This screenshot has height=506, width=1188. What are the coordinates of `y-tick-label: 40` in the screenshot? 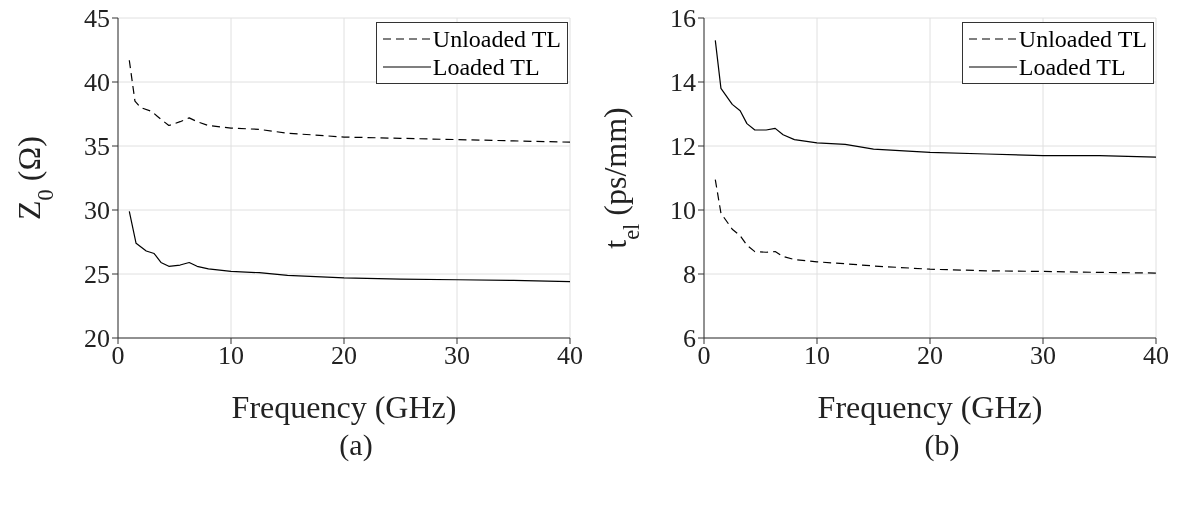 It's located at (97, 83).